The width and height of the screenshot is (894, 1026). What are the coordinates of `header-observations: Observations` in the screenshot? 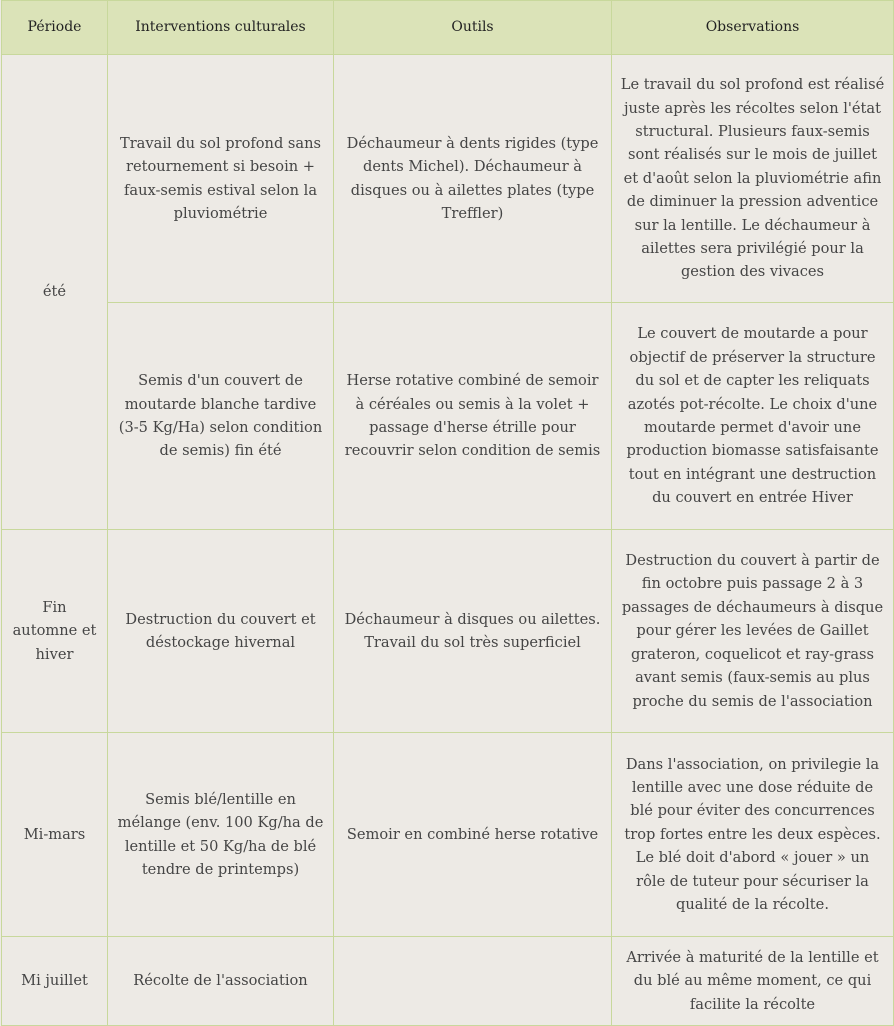 It's located at (752, 27).